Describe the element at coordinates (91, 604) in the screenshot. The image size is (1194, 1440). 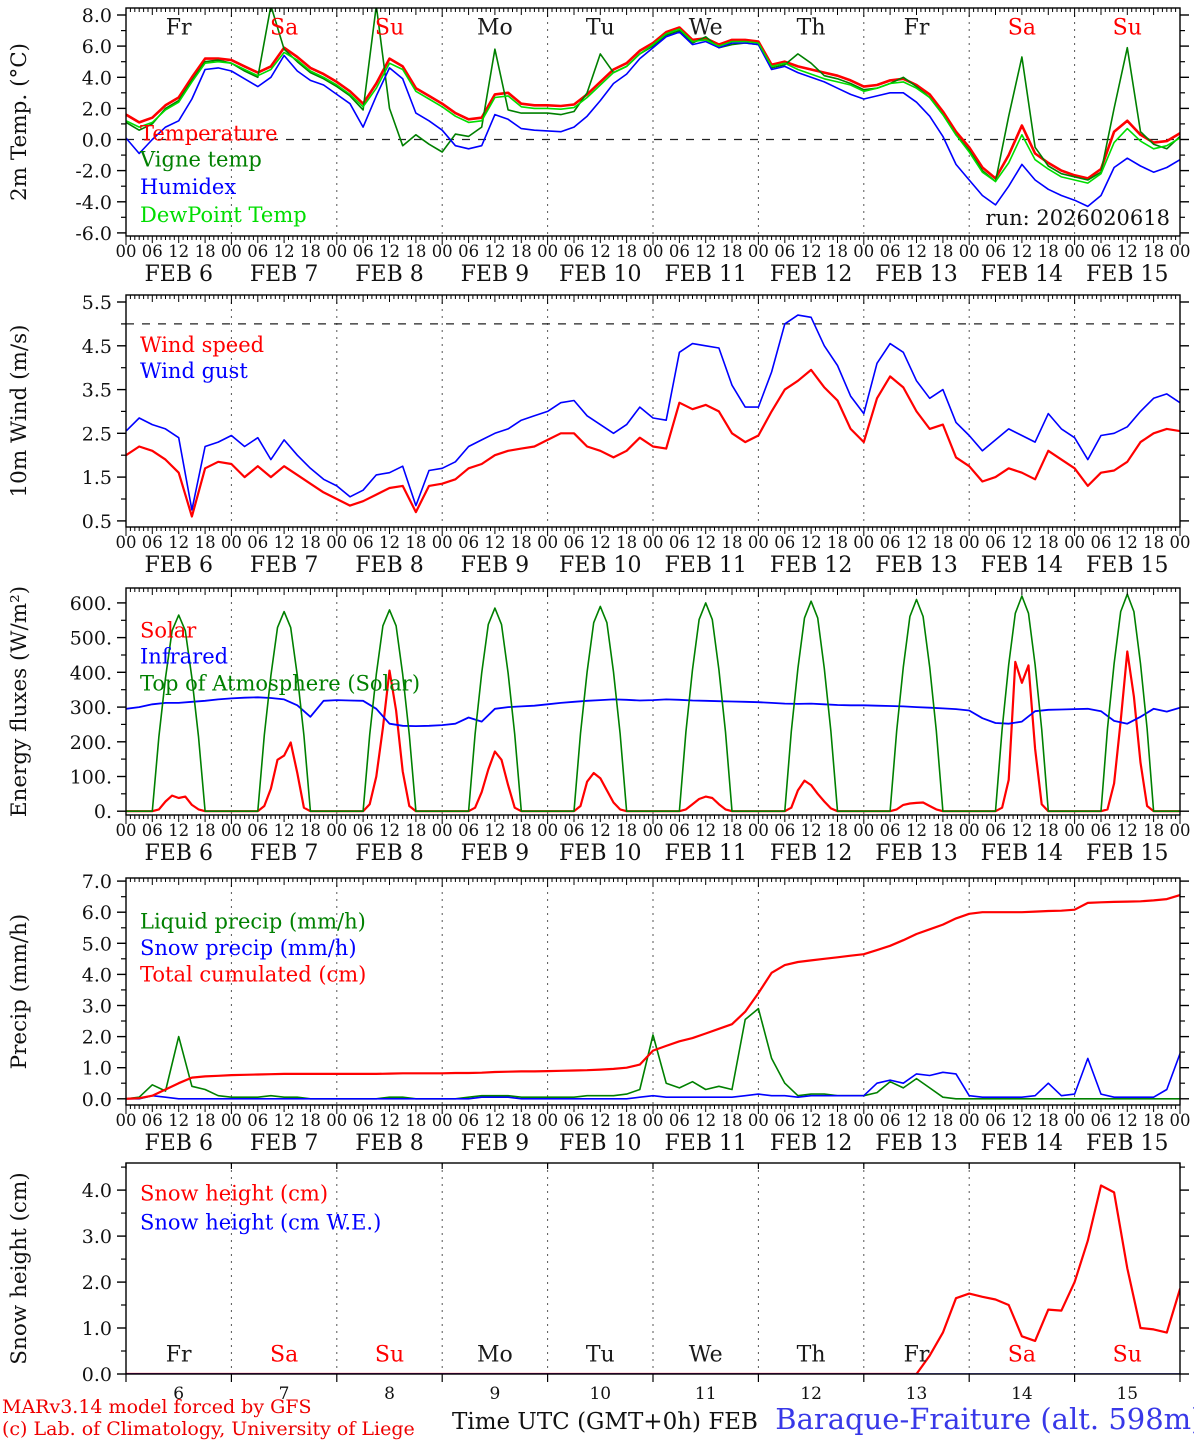
I see `y-tick-label: 600.` at that location.